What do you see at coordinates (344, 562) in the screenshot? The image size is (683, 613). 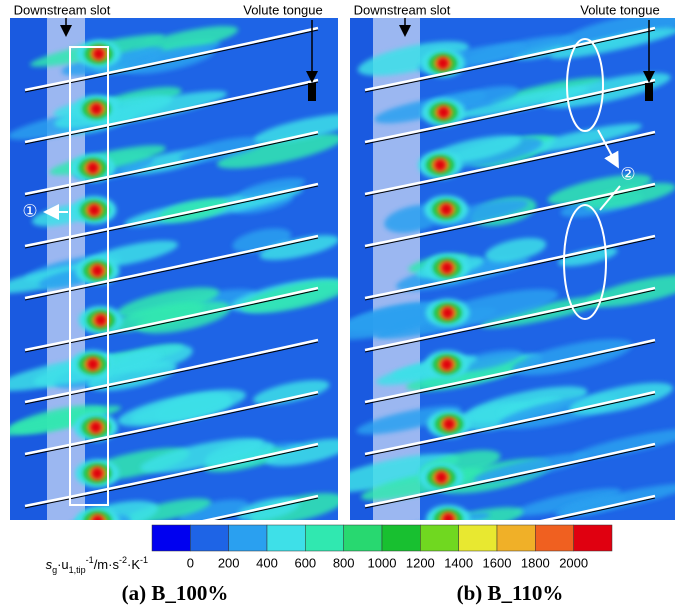 I see `colorbar-tick-label: 800` at bounding box center [344, 562].